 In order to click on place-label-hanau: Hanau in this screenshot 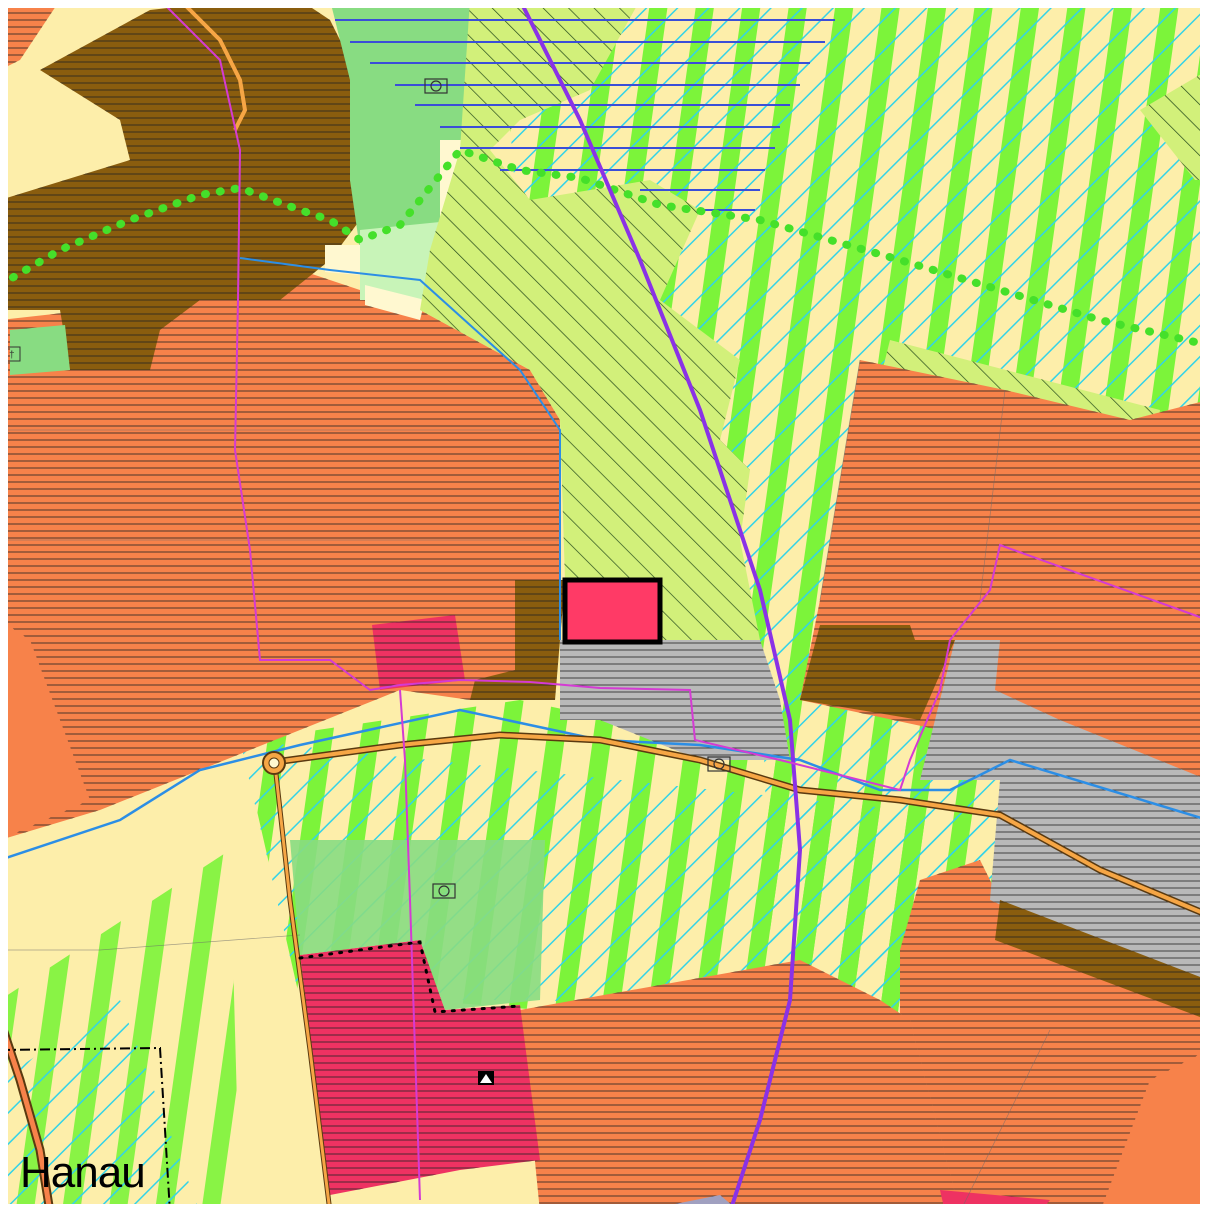, I will do `click(83, 1172)`.